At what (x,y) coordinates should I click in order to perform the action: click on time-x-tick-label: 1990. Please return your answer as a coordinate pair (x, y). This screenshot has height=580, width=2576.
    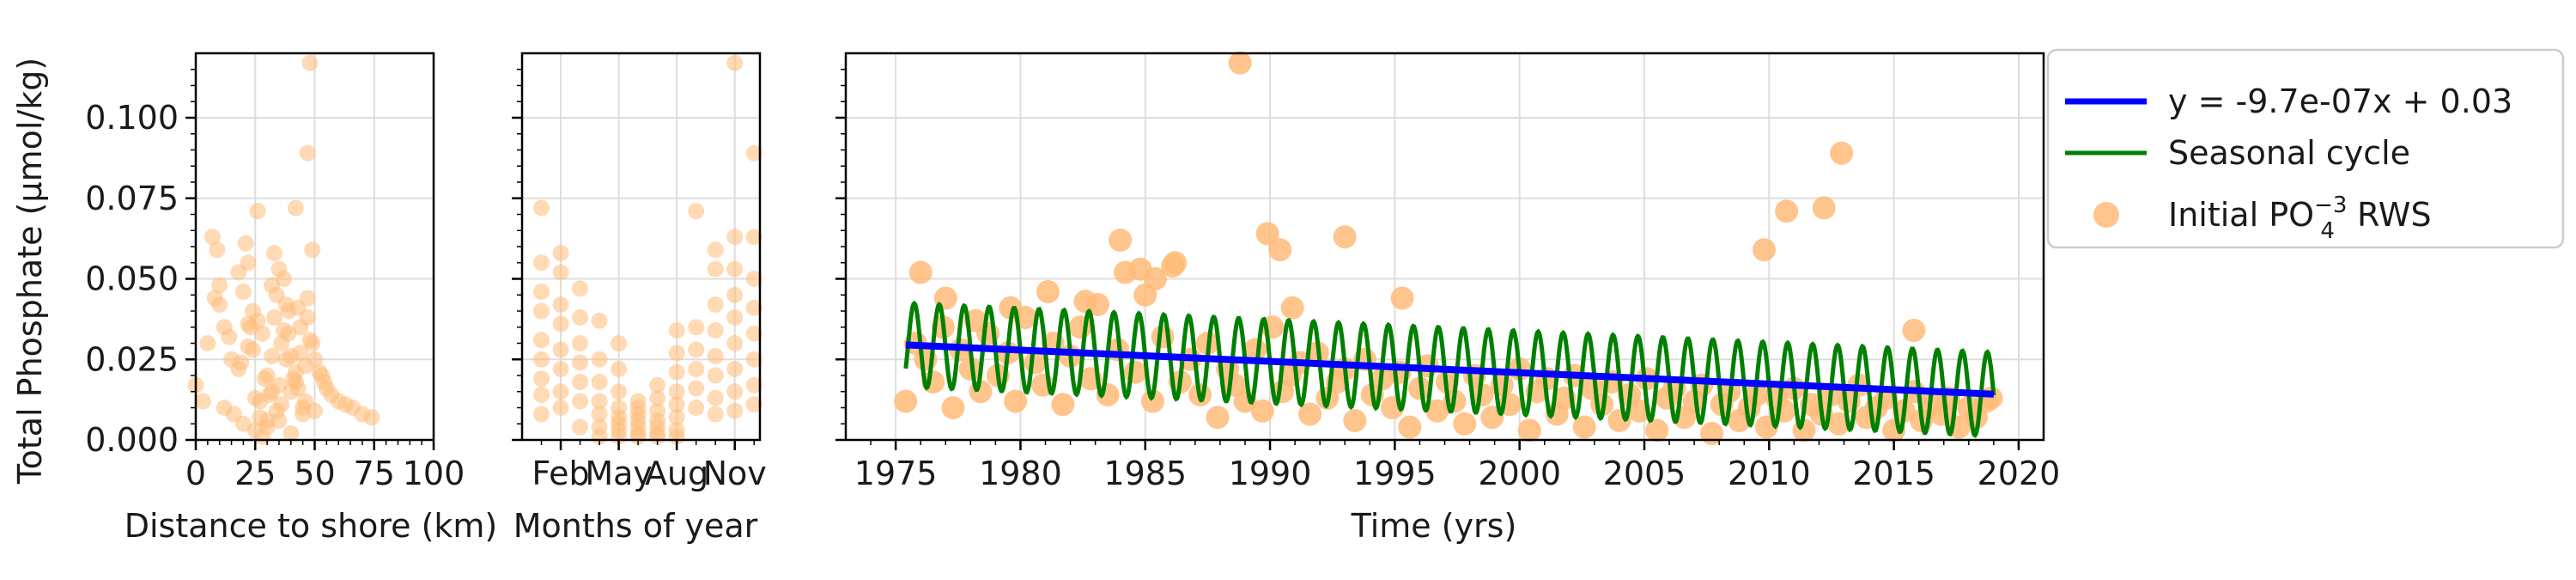
    Looking at the image, I should click on (1270, 473).